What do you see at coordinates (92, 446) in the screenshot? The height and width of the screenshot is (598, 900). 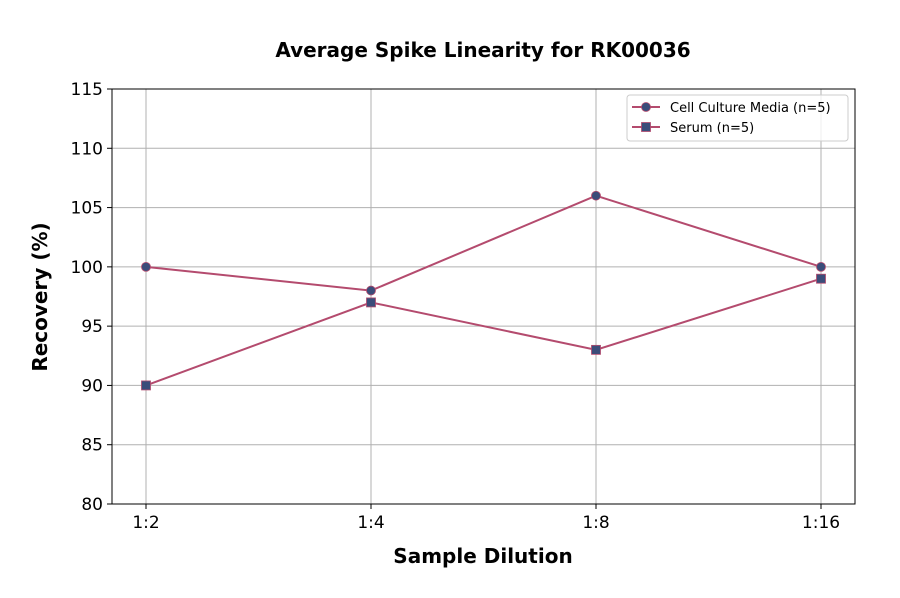 I see `y-tick-label: 85` at bounding box center [92, 446].